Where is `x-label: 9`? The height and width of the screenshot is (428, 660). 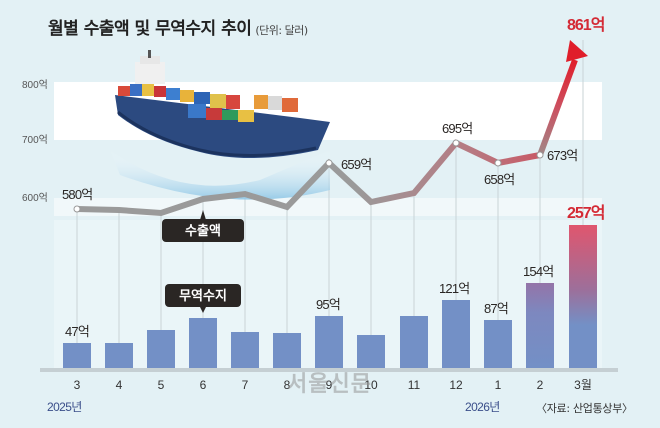 x-label: 9 is located at coordinates (329, 385).